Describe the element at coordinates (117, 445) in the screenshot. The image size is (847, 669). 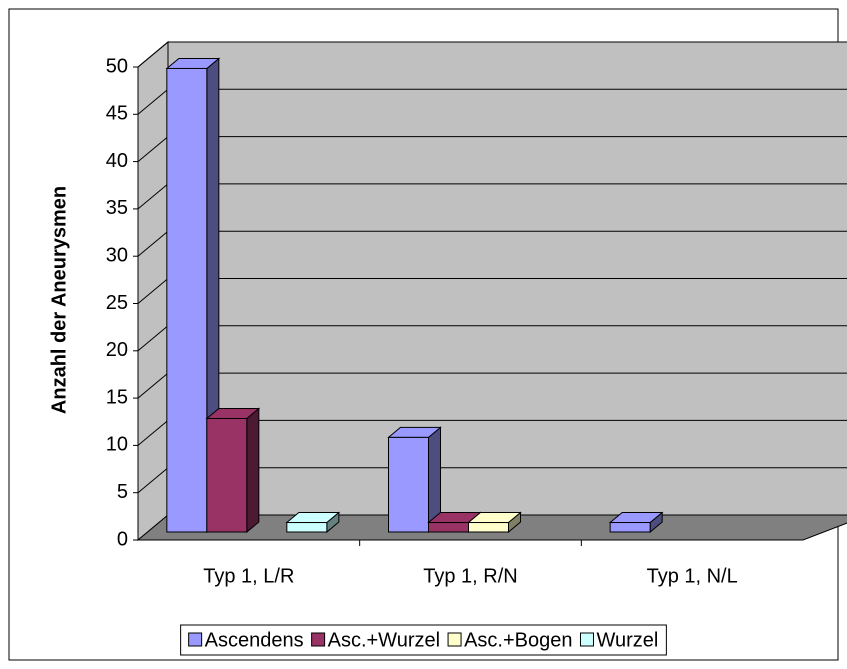
I see `y-tick-label: 10` at that location.